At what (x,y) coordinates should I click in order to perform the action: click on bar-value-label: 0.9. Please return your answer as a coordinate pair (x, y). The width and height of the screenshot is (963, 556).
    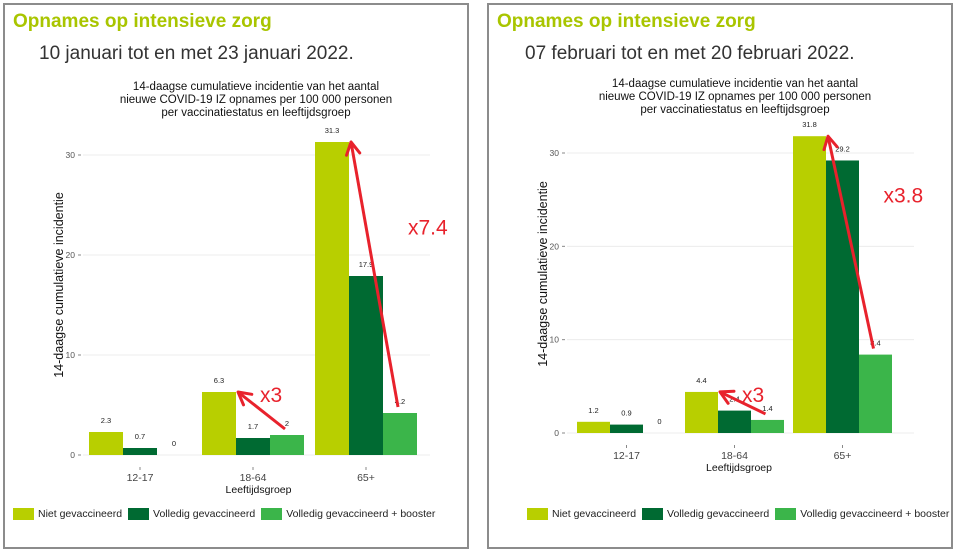
    Looking at the image, I should click on (626, 413).